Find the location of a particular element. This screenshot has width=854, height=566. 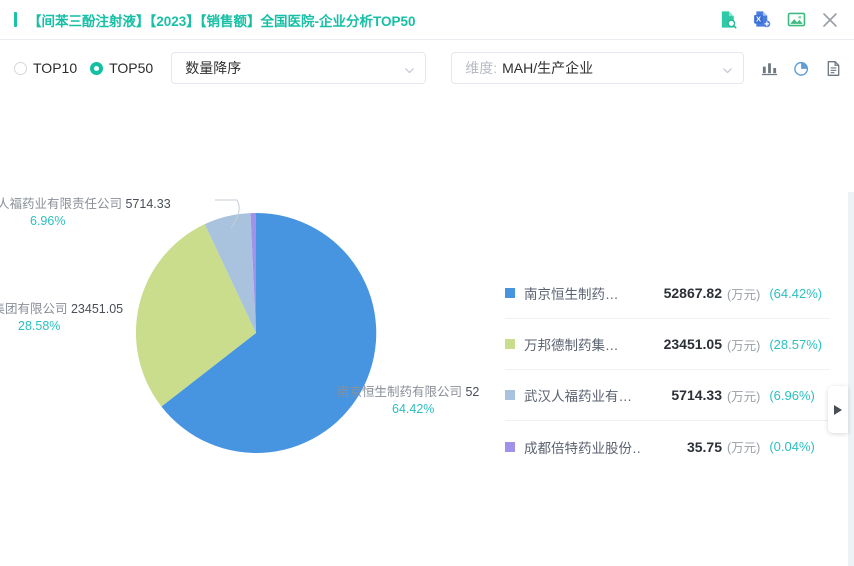

radio-top50: TOP50 is located at coordinates (121, 68).